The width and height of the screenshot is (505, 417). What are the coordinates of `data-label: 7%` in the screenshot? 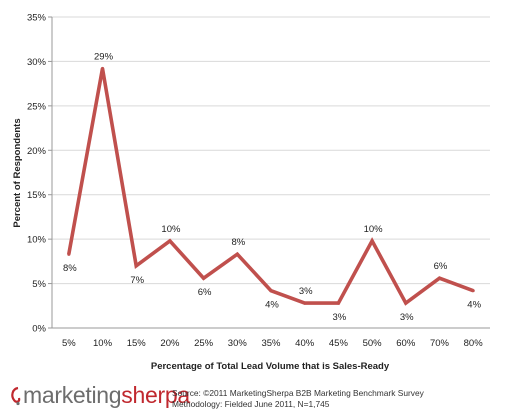 It's located at (137, 280).